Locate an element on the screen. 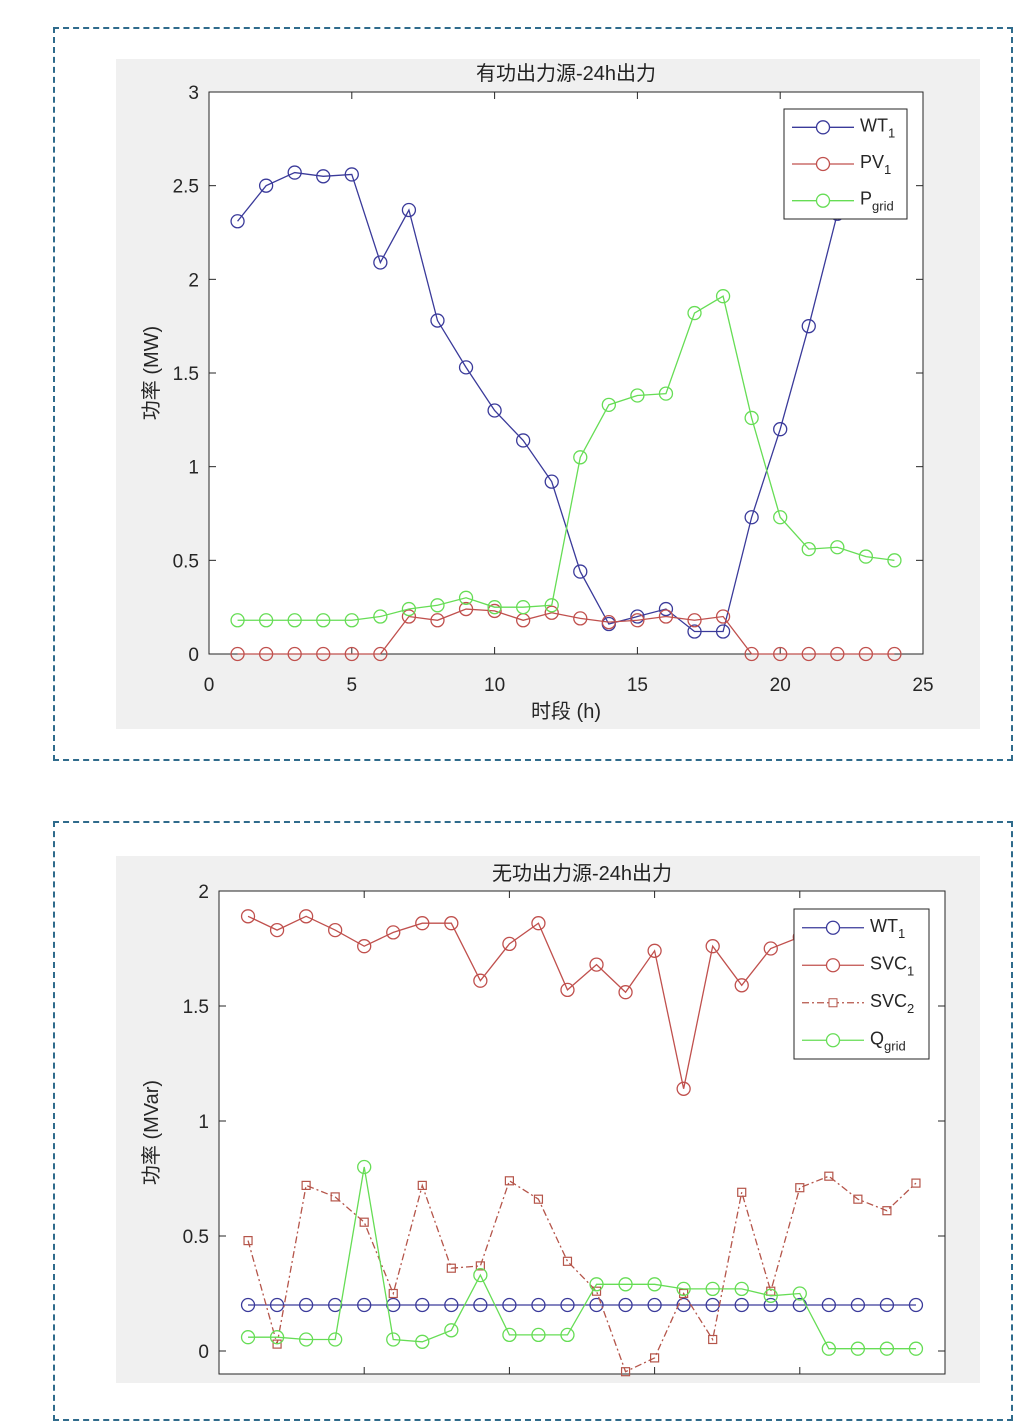  chart2-legend-marker is located at coordinates (833, 1040).